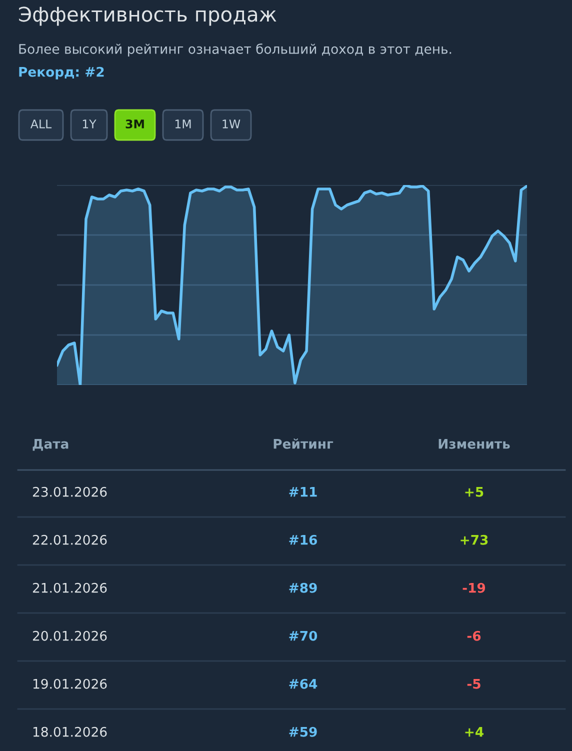 The height and width of the screenshot is (751, 572). Describe the element at coordinates (474, 635) in the screenshot. I see `text: -6` at that location.